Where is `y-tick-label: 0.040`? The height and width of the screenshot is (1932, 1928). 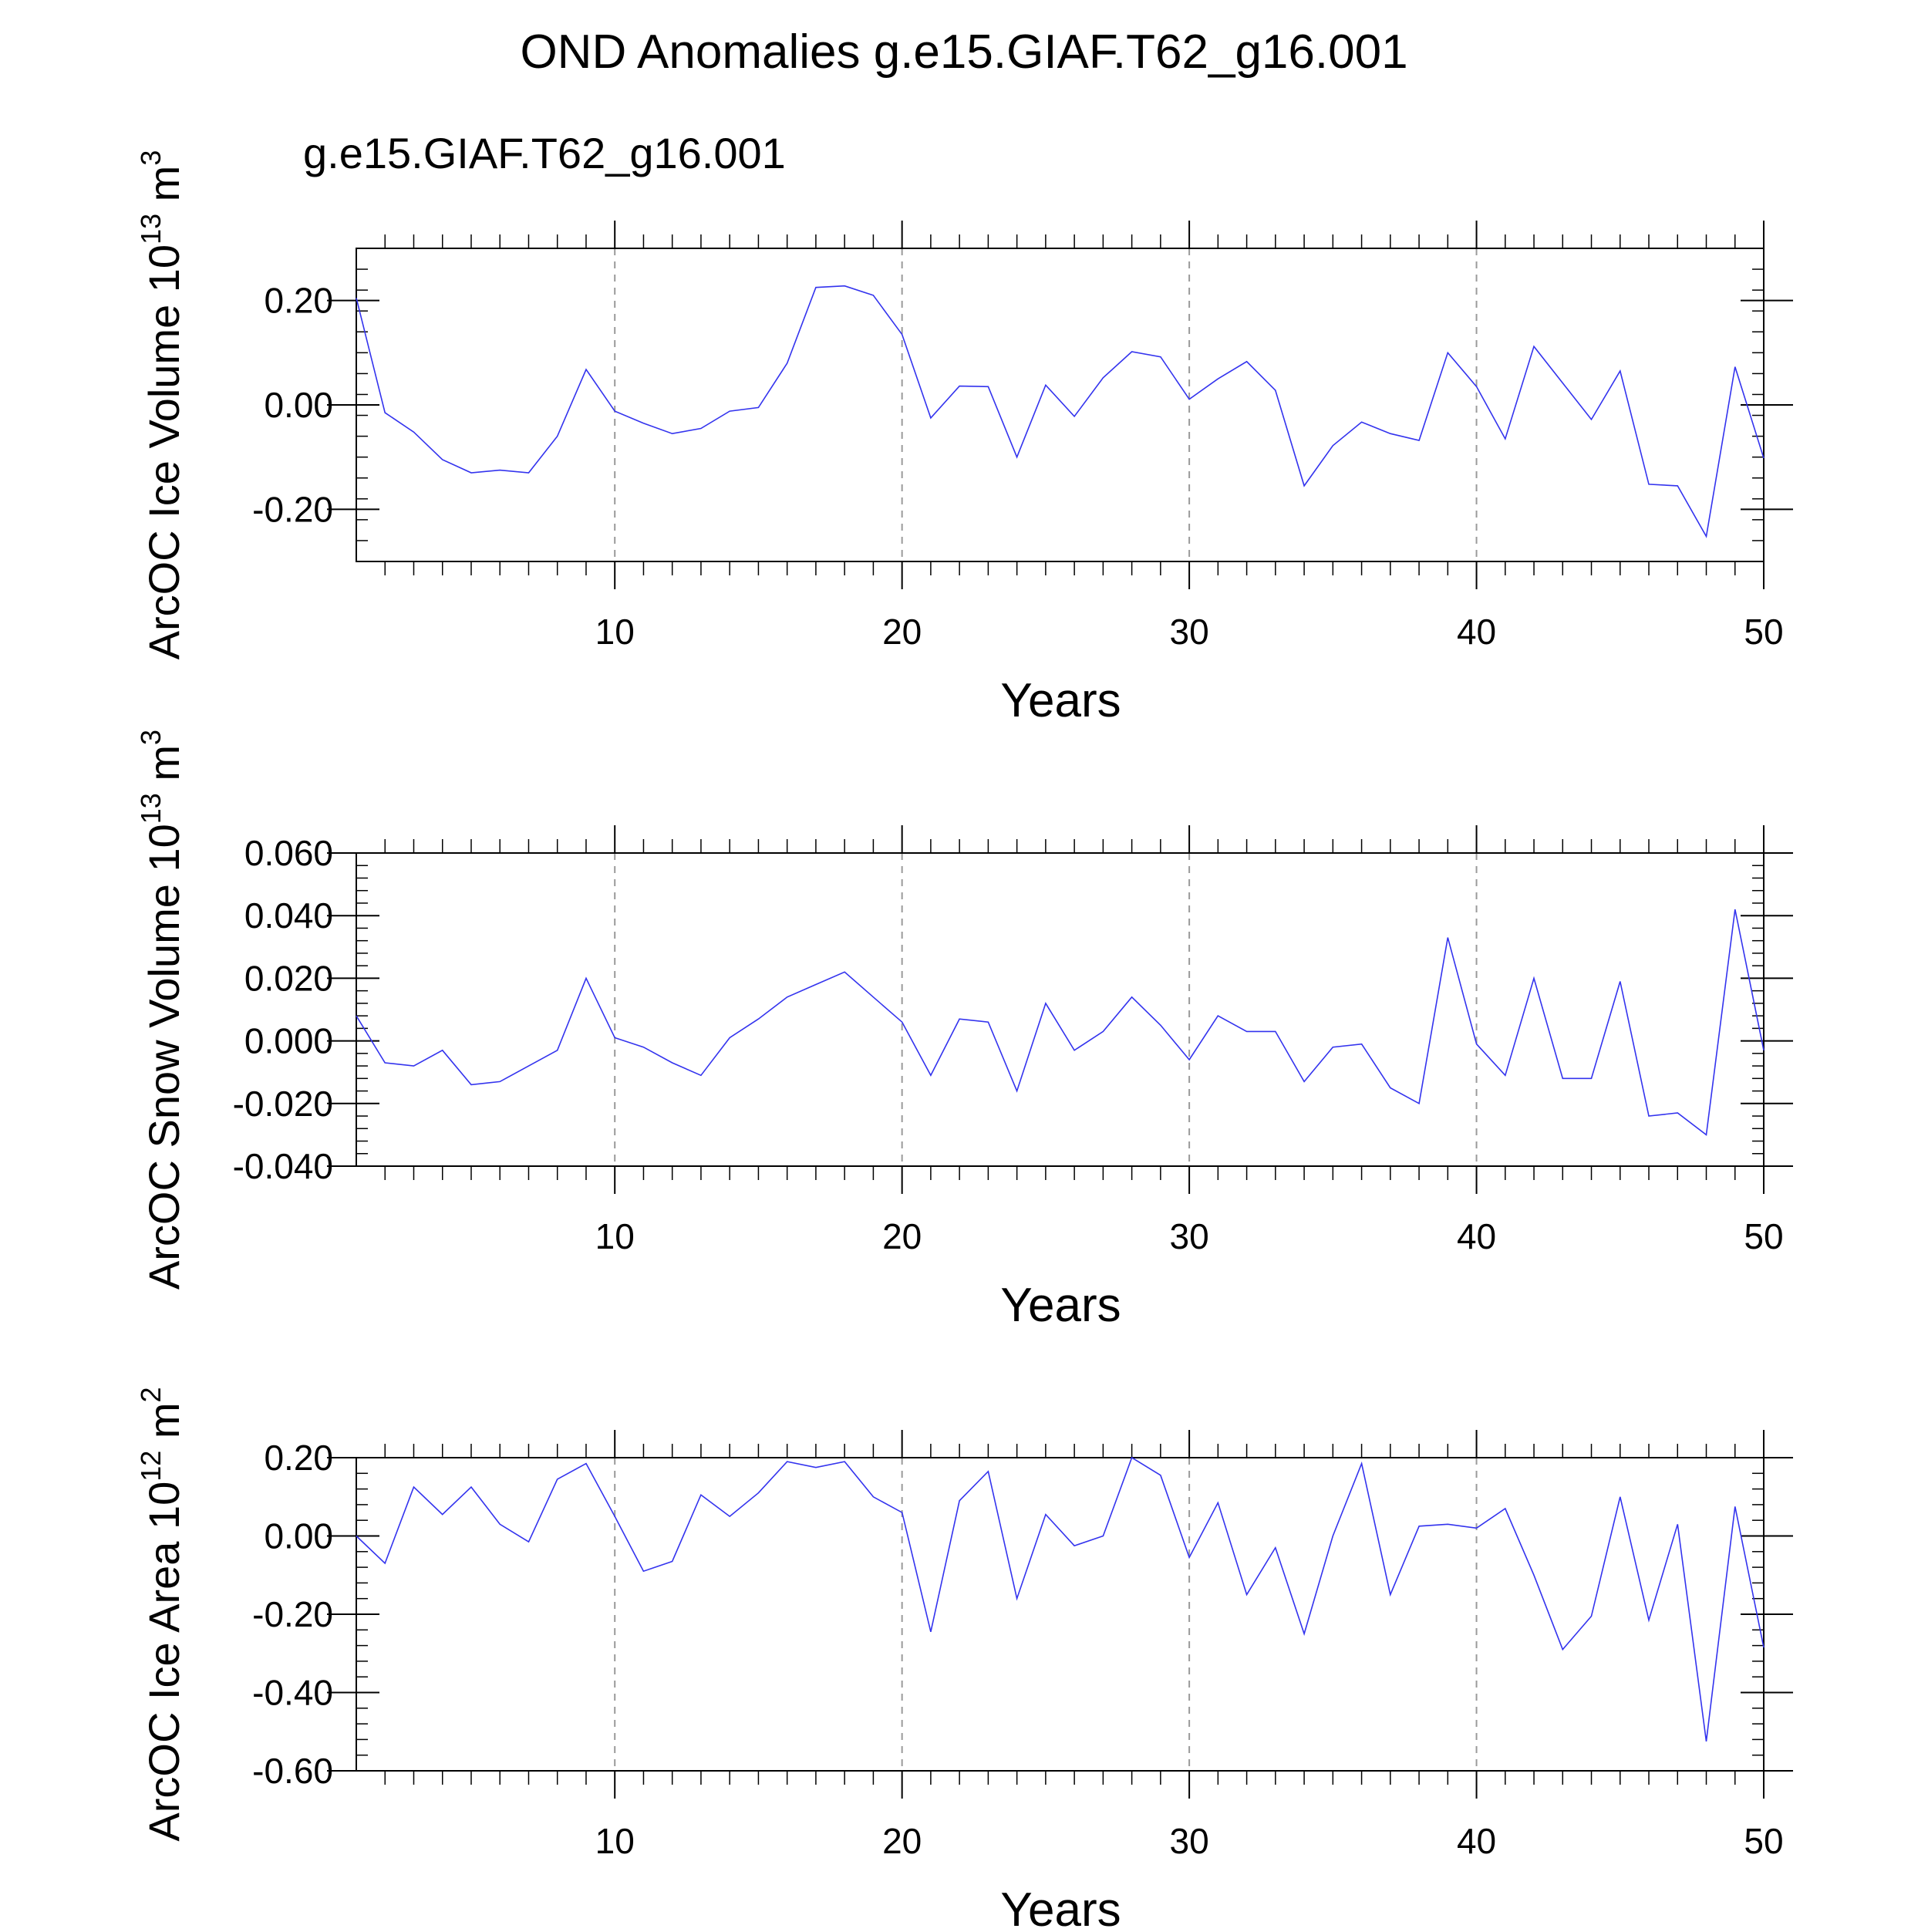 y-tick-label: 0.040 is located at coordinates (288, 915).